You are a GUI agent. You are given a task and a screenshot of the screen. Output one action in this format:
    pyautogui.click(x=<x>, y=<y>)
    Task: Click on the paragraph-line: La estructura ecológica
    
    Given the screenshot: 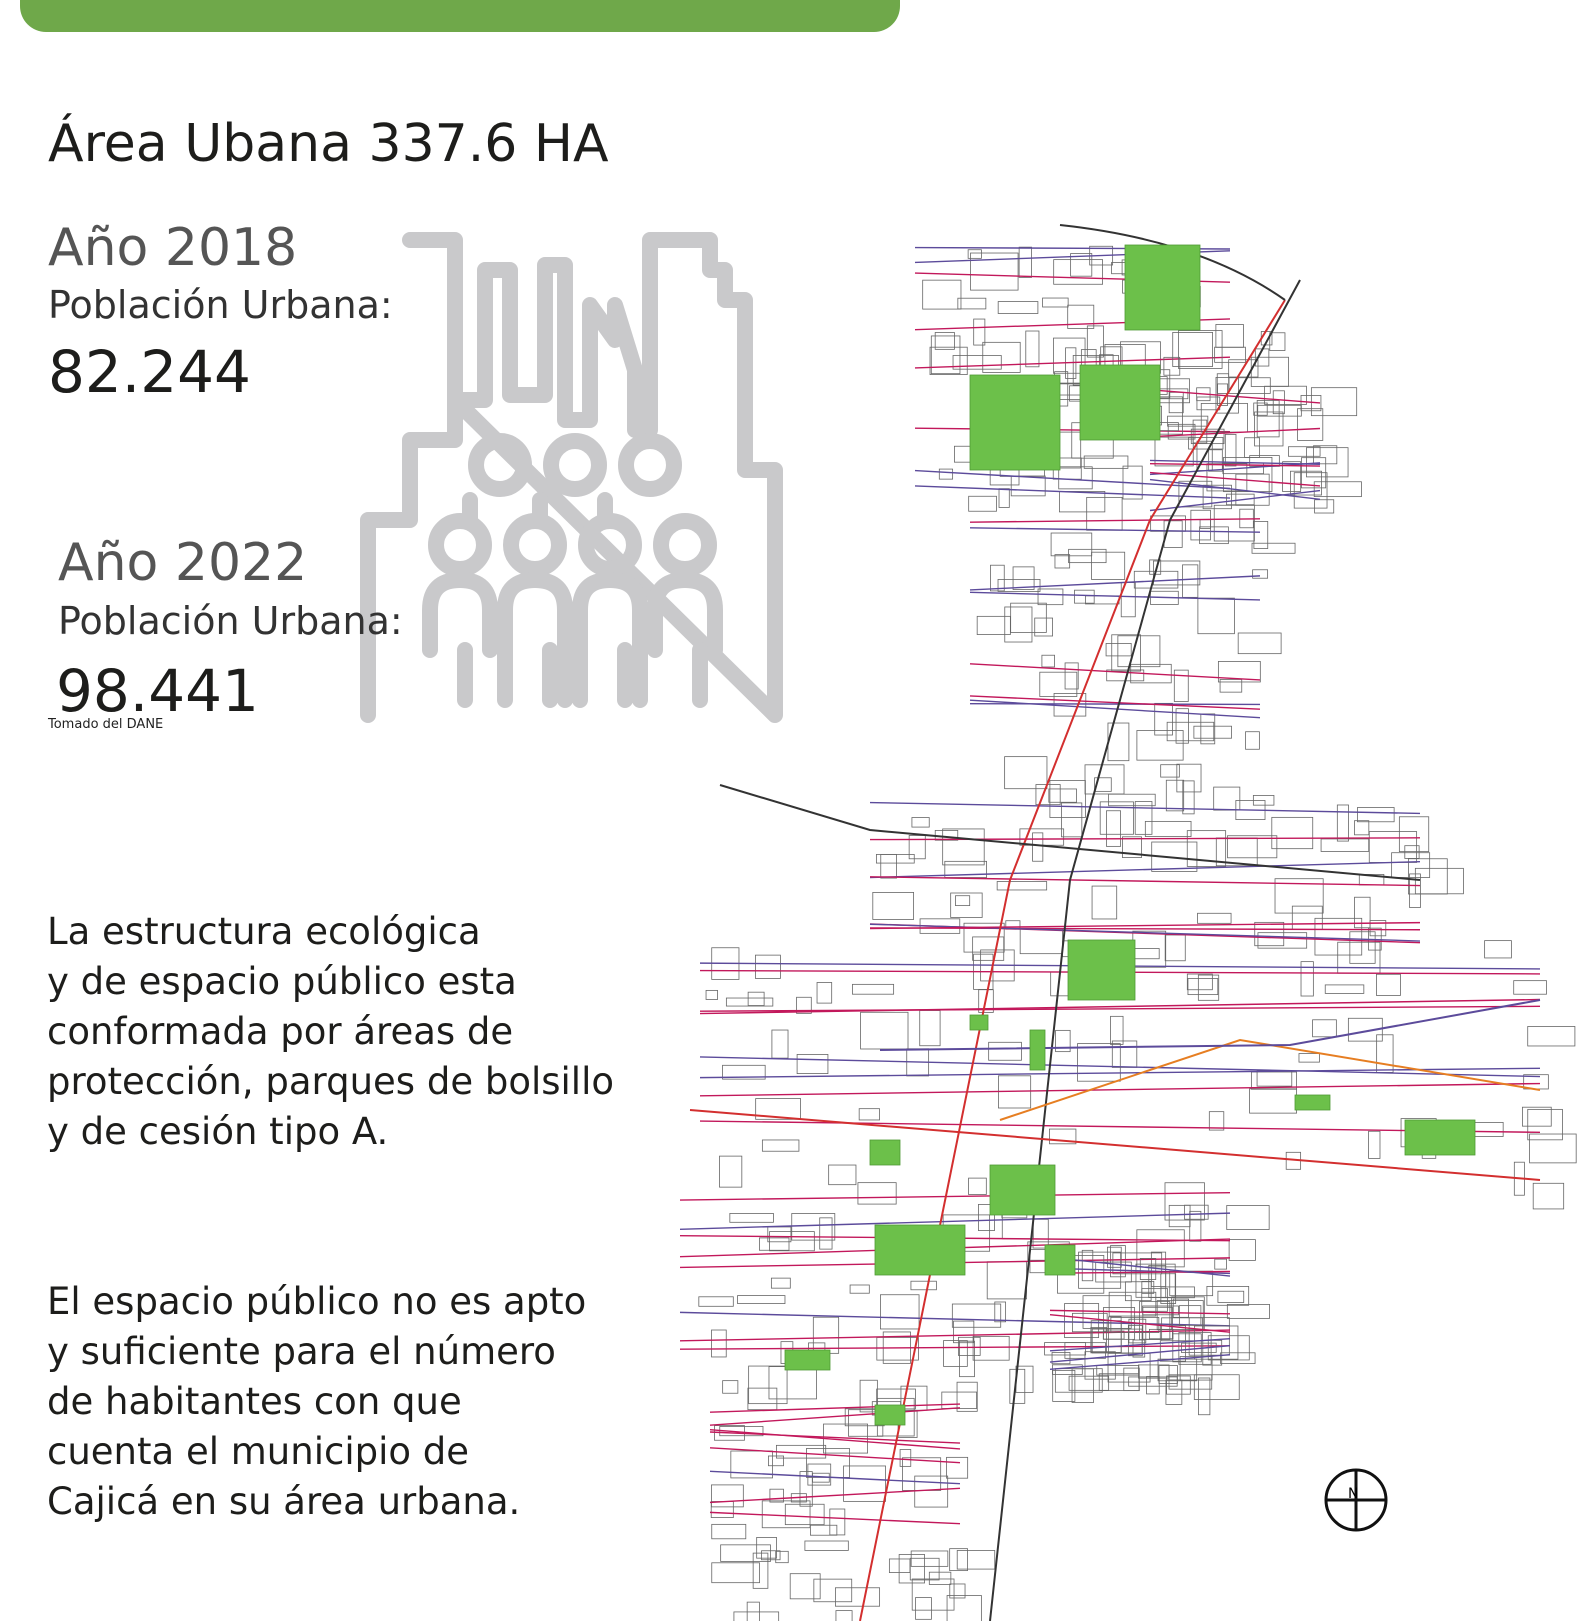 What is the action you would take?
    pyautogui.click(x=264, y=931)
    